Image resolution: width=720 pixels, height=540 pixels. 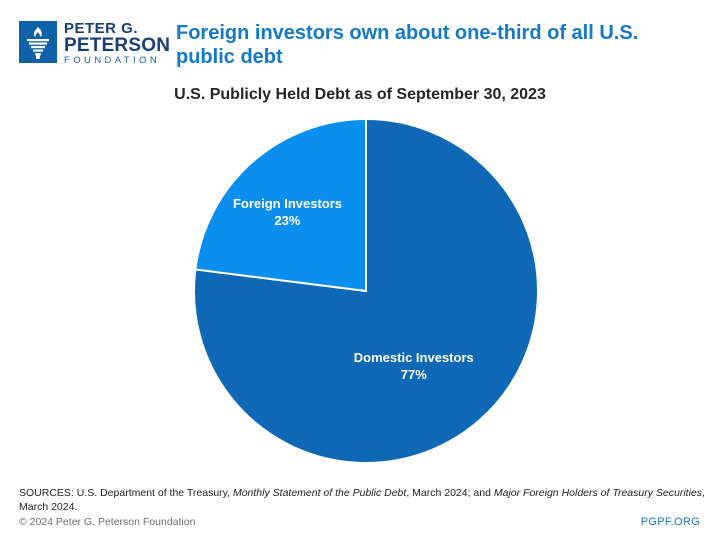 I want to click on slice-label: Domestic Investors, so click(x=414, y=357).